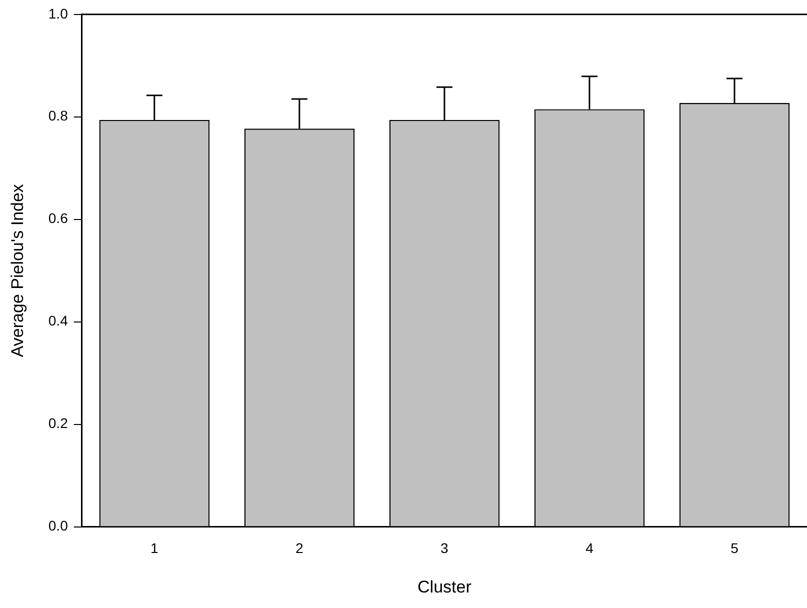 Image resolution: width=807 pixels, height=608 pixels. What do you see at coordinates (58, 13) in the screenshot?
I see `y-tick-label: 1.0` at bounding box center [58, 13].